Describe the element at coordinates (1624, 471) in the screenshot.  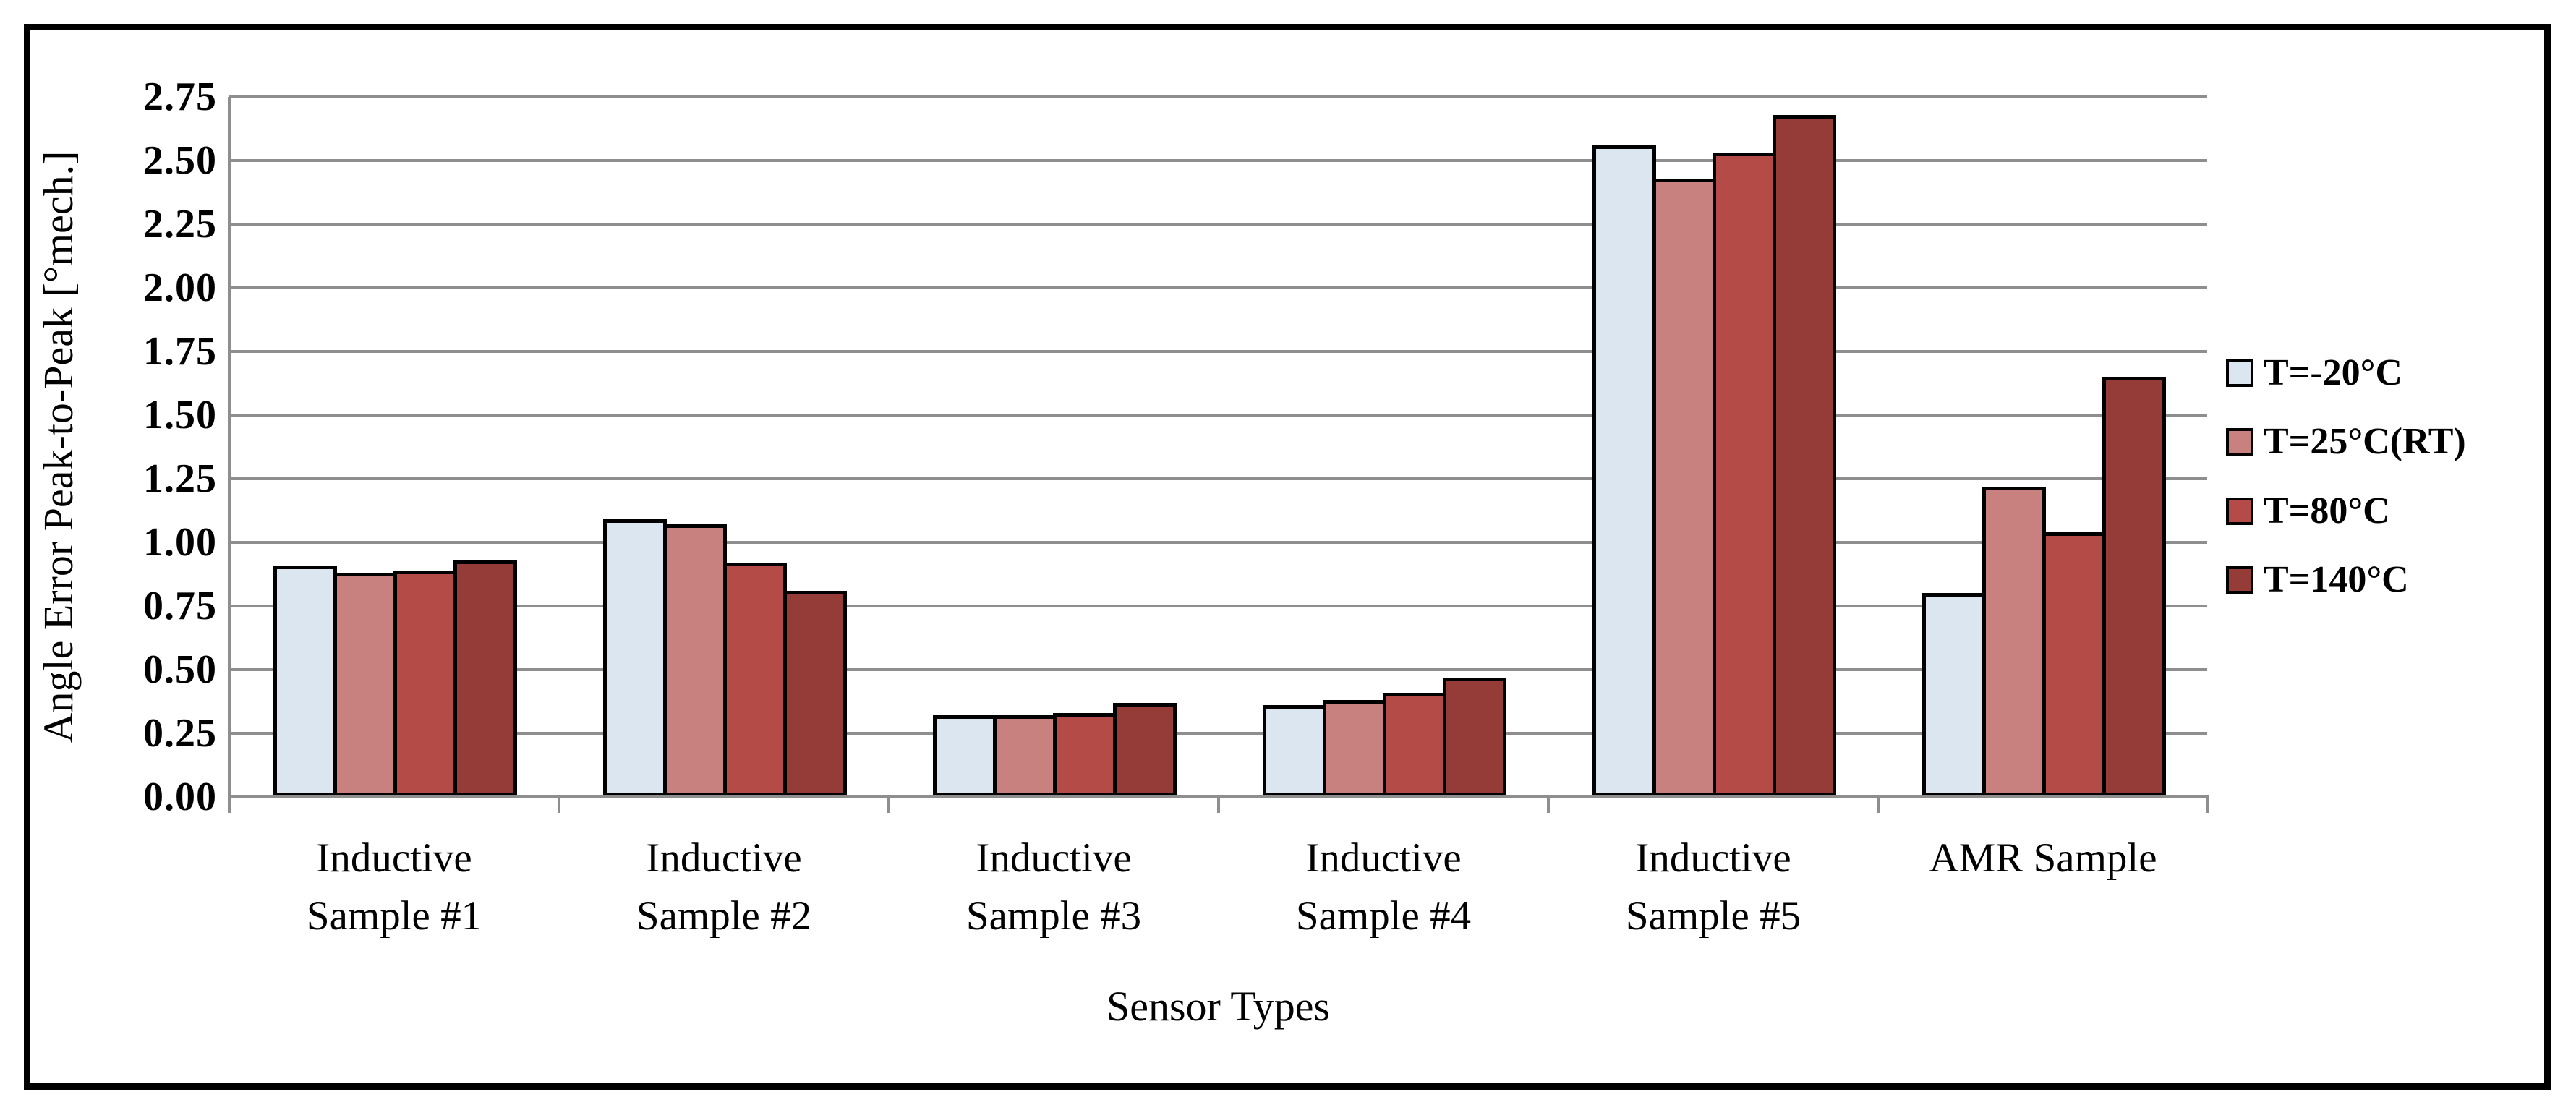
I see `bar-T-20C-cat5` at that location.